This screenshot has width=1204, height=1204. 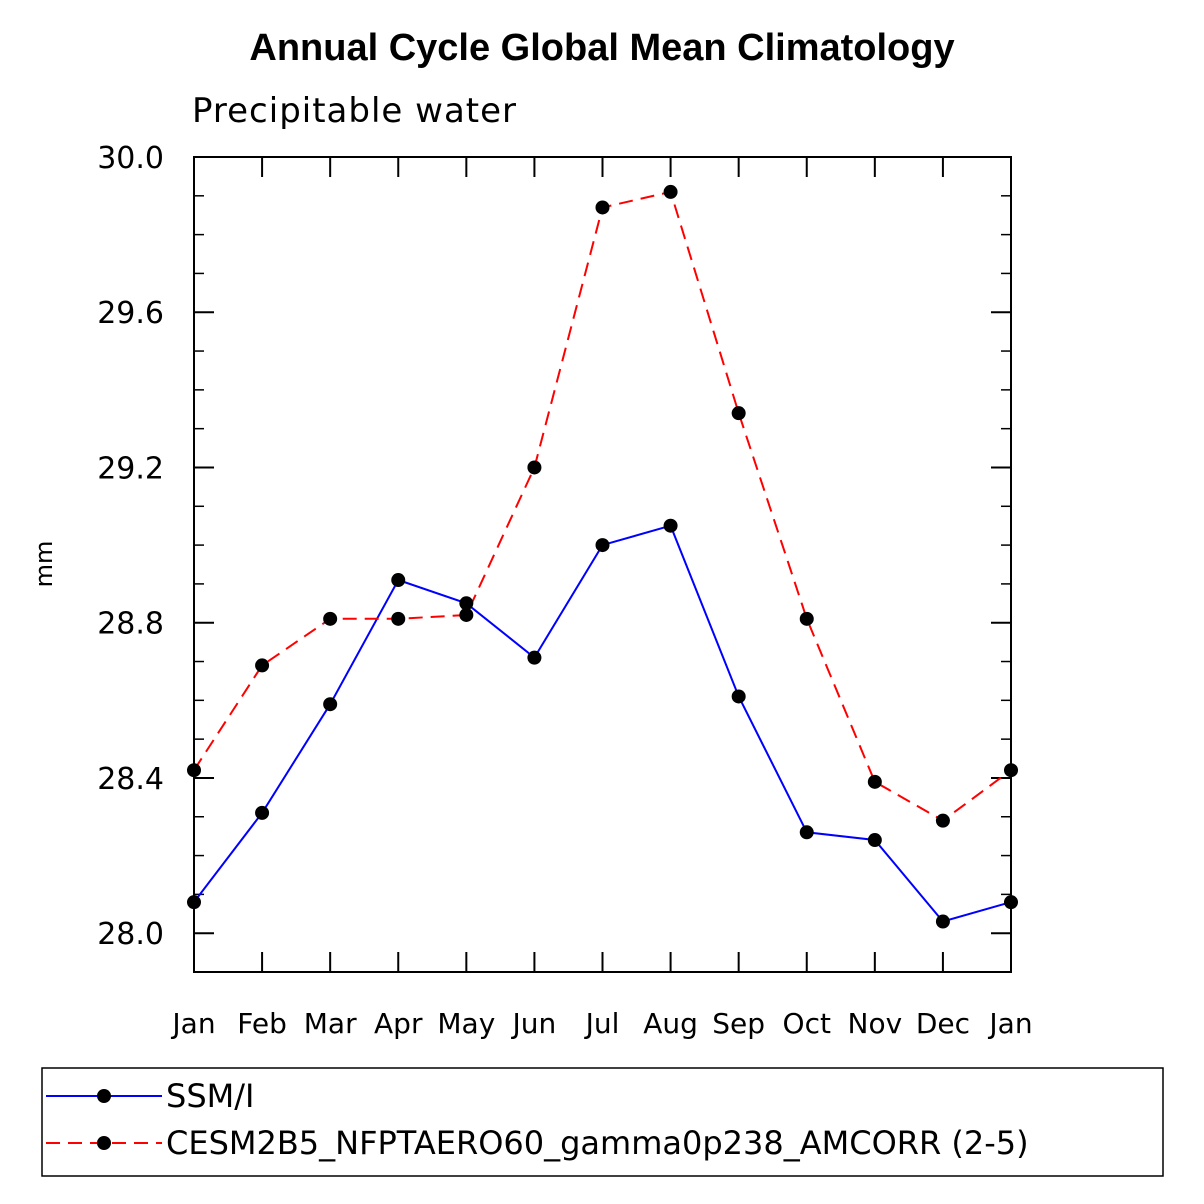 What do you see at coordinates (44, 564) in the screenshot?
I see `y-axis-label: mm` at bounding box center [44, 564].